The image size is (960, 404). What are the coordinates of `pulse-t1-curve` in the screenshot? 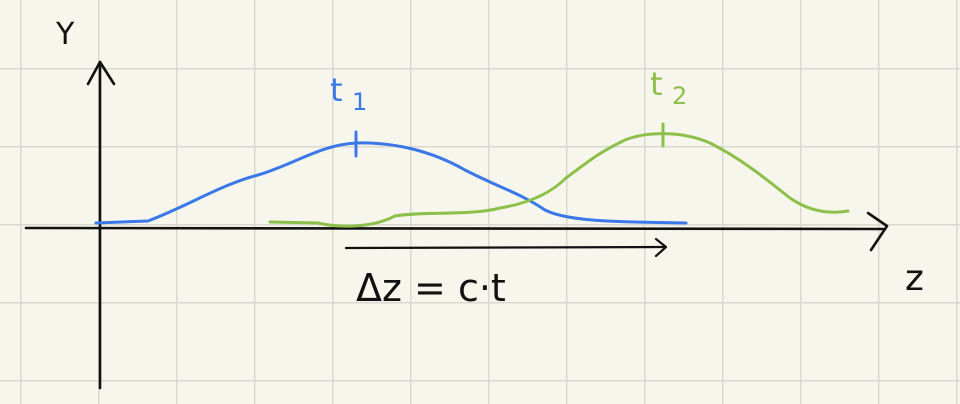 It's located at (391, 183).